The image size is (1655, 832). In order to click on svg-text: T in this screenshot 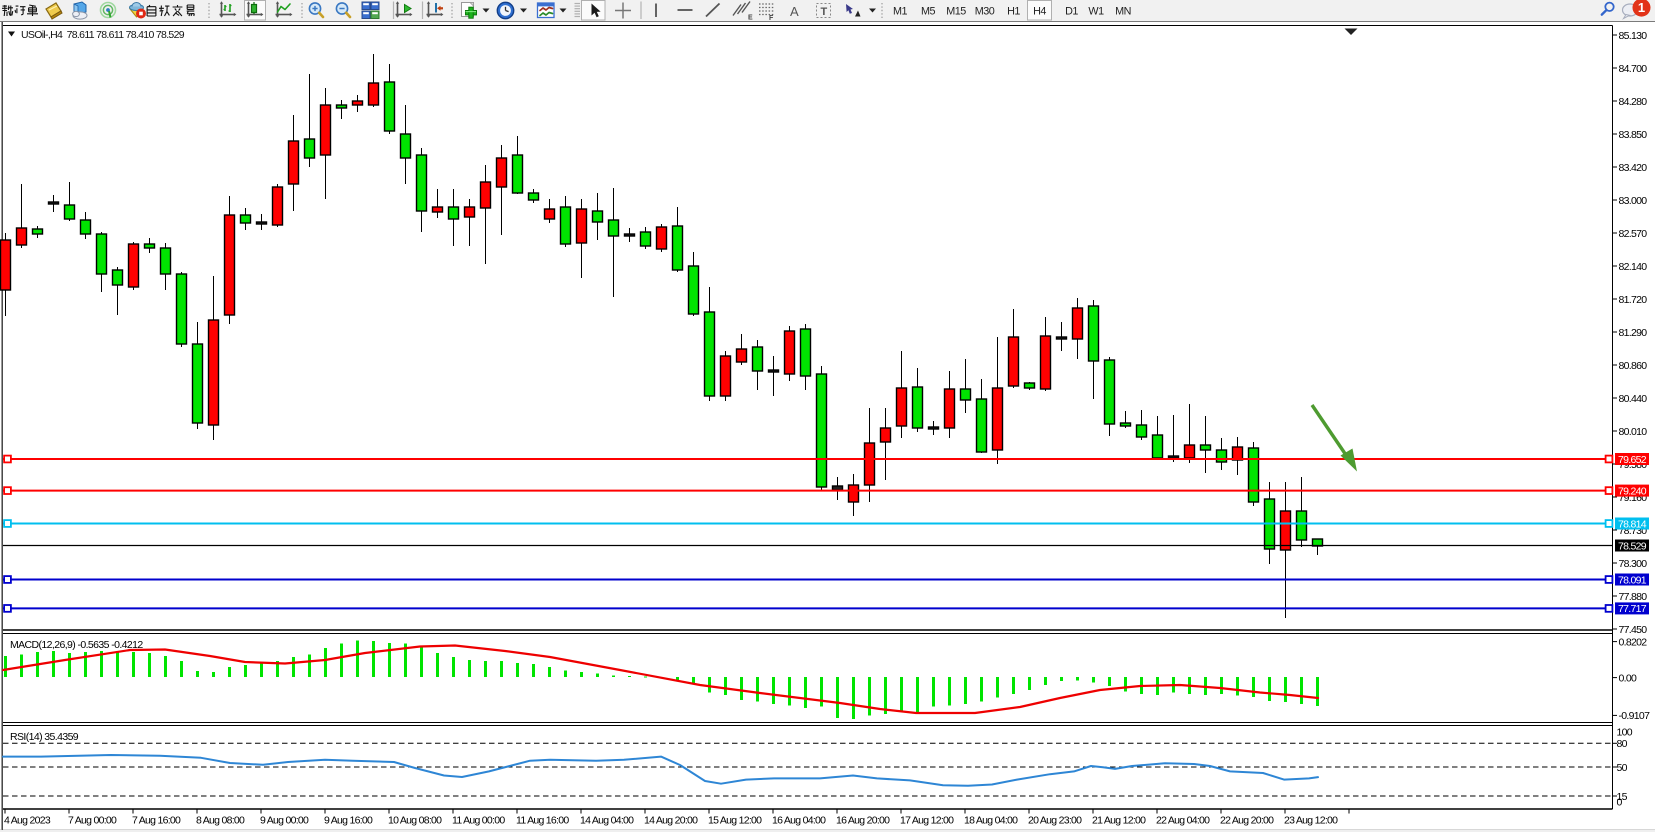, I will do `click(824, 12)`.